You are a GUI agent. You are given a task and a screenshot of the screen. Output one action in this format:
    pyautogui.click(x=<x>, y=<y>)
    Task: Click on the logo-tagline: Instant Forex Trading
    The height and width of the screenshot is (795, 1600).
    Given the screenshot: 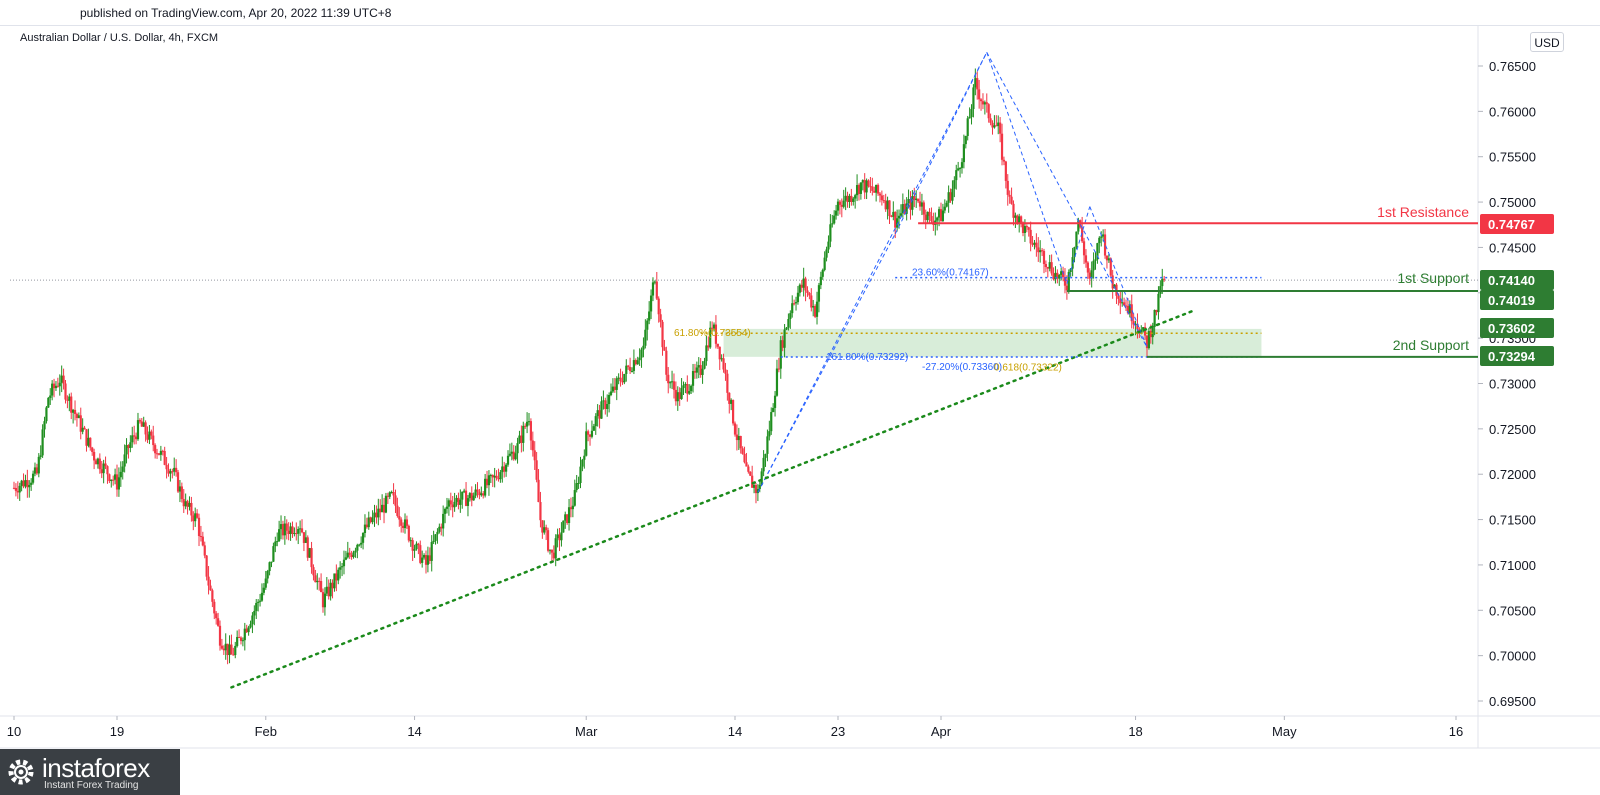 What is the action you would take?
    pyautogui.click(x=91, y=785)
    